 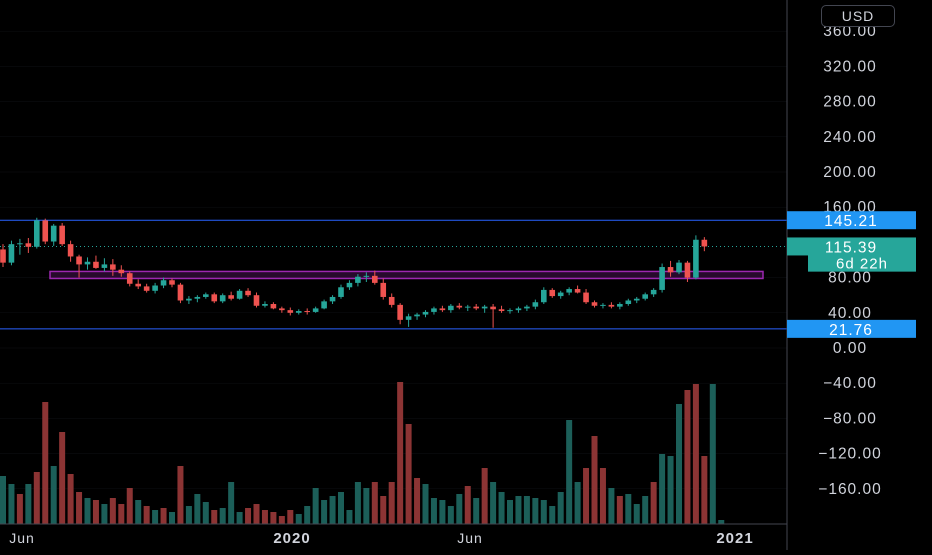 I want to click on hline-price-label: 145.21, so click(x=850, y=221).